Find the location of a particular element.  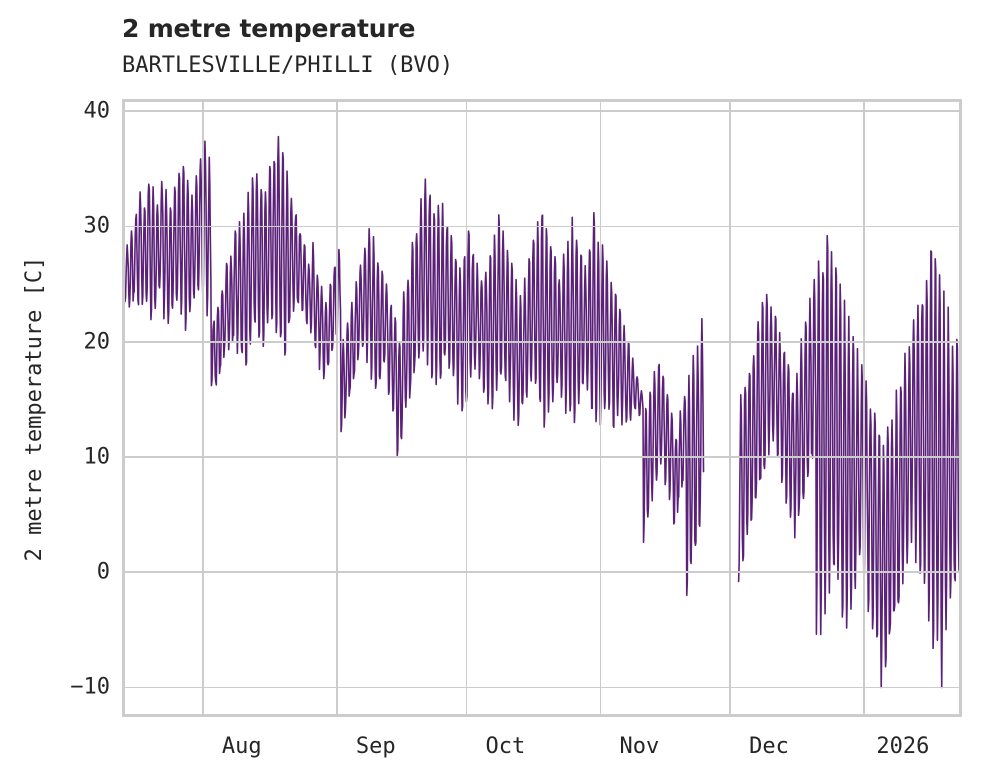

y-tick-label: 10 is located at coordinates (97, 457).